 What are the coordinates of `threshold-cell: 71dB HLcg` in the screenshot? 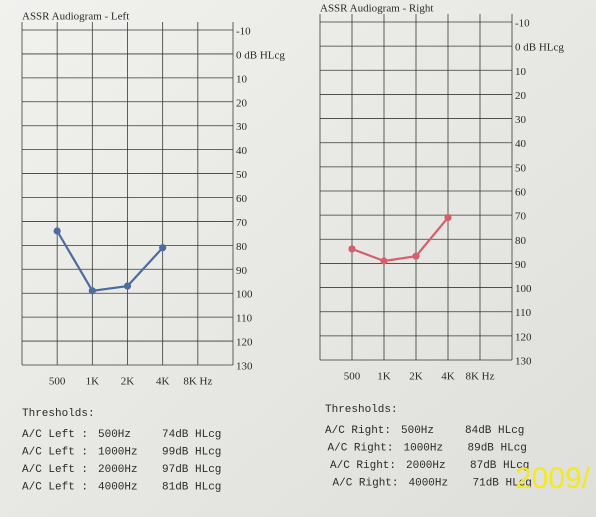 It's located at (502, 483).